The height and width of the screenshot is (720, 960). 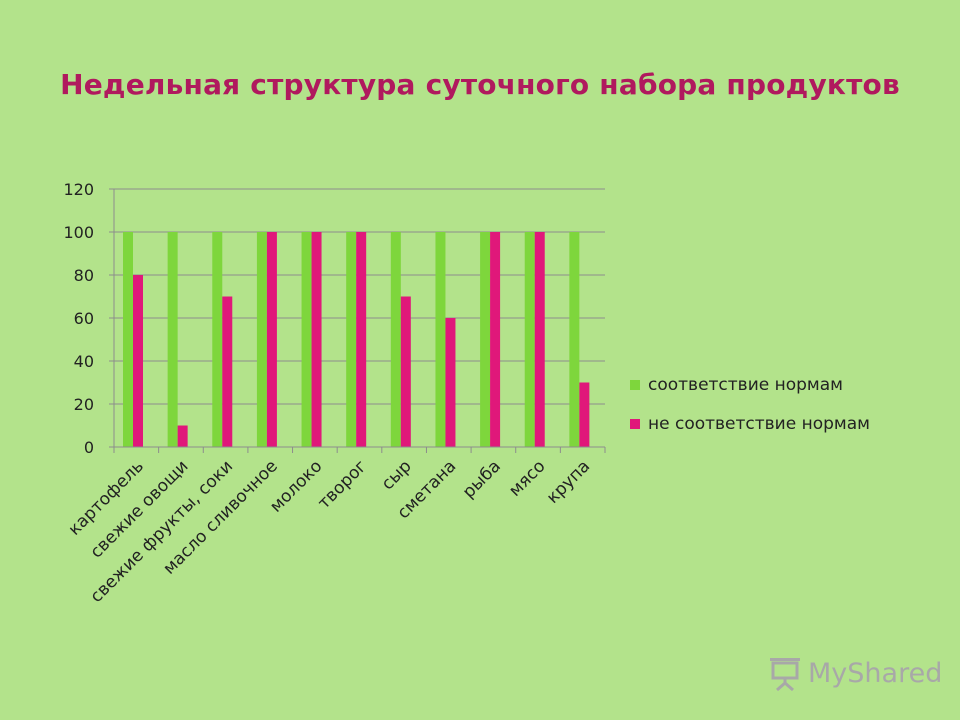 I want to click on y-tick-label: 60, so click(x=84, y=318).